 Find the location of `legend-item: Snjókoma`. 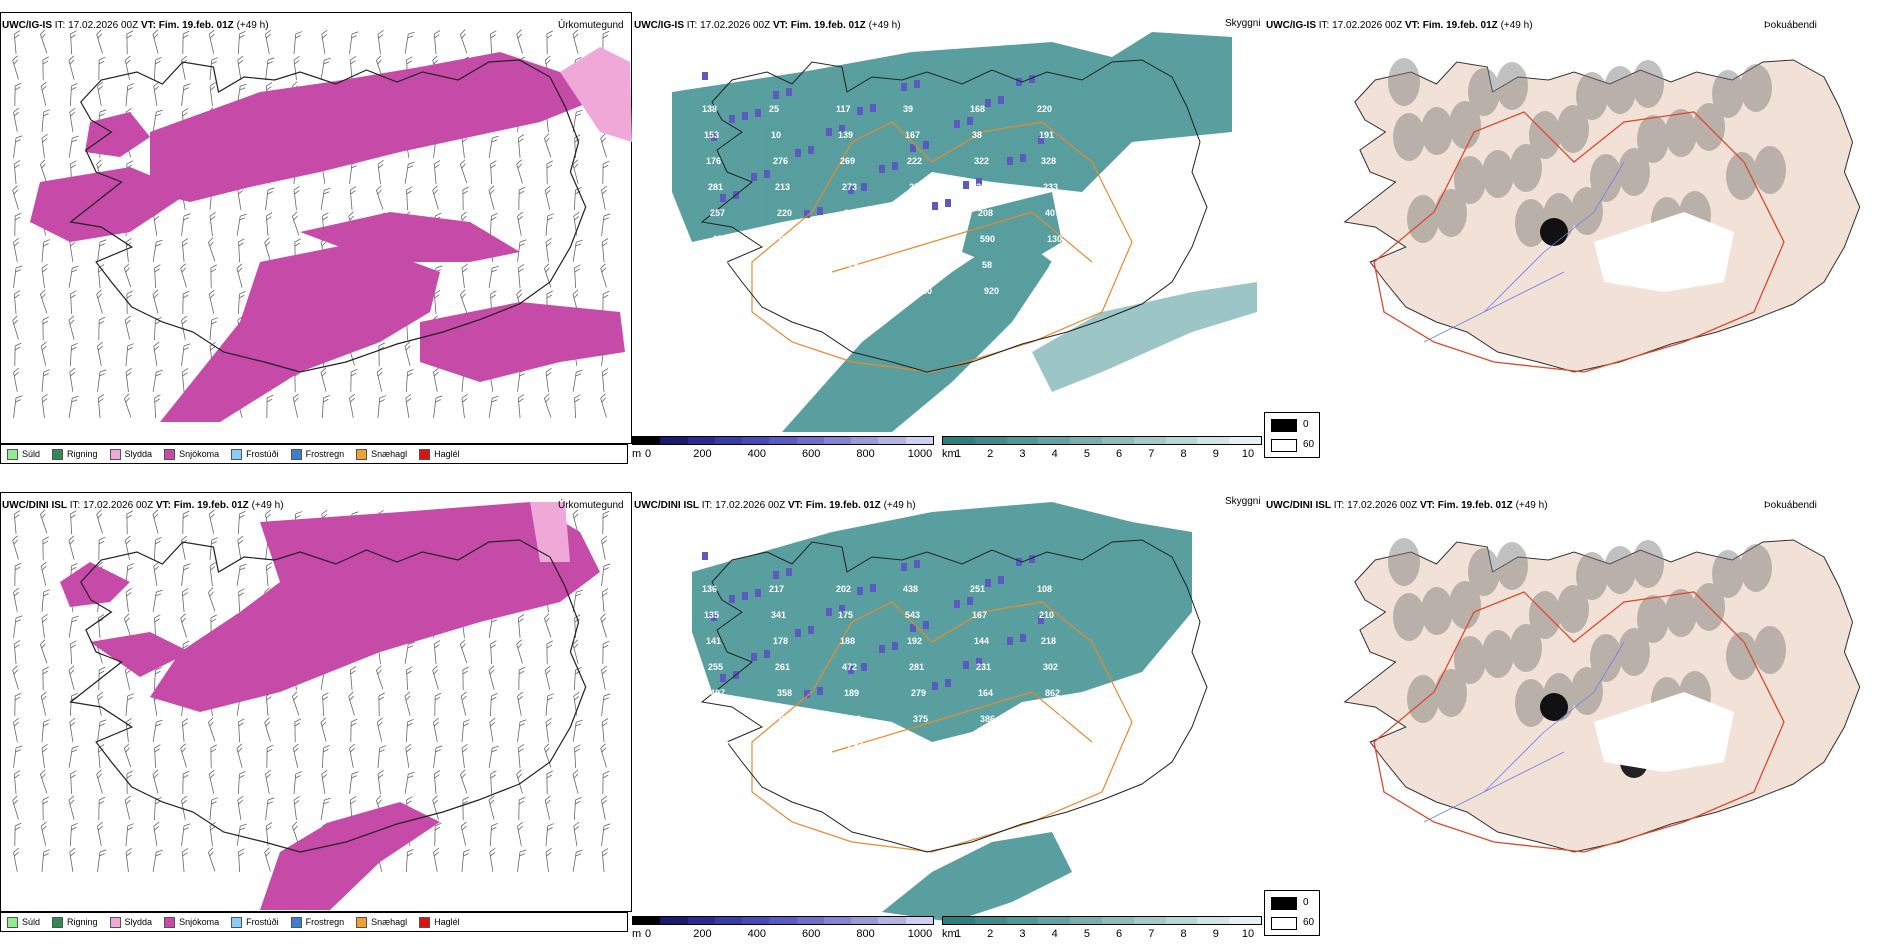

legend-item: Snjókoma is located at coordinates (192, 922).